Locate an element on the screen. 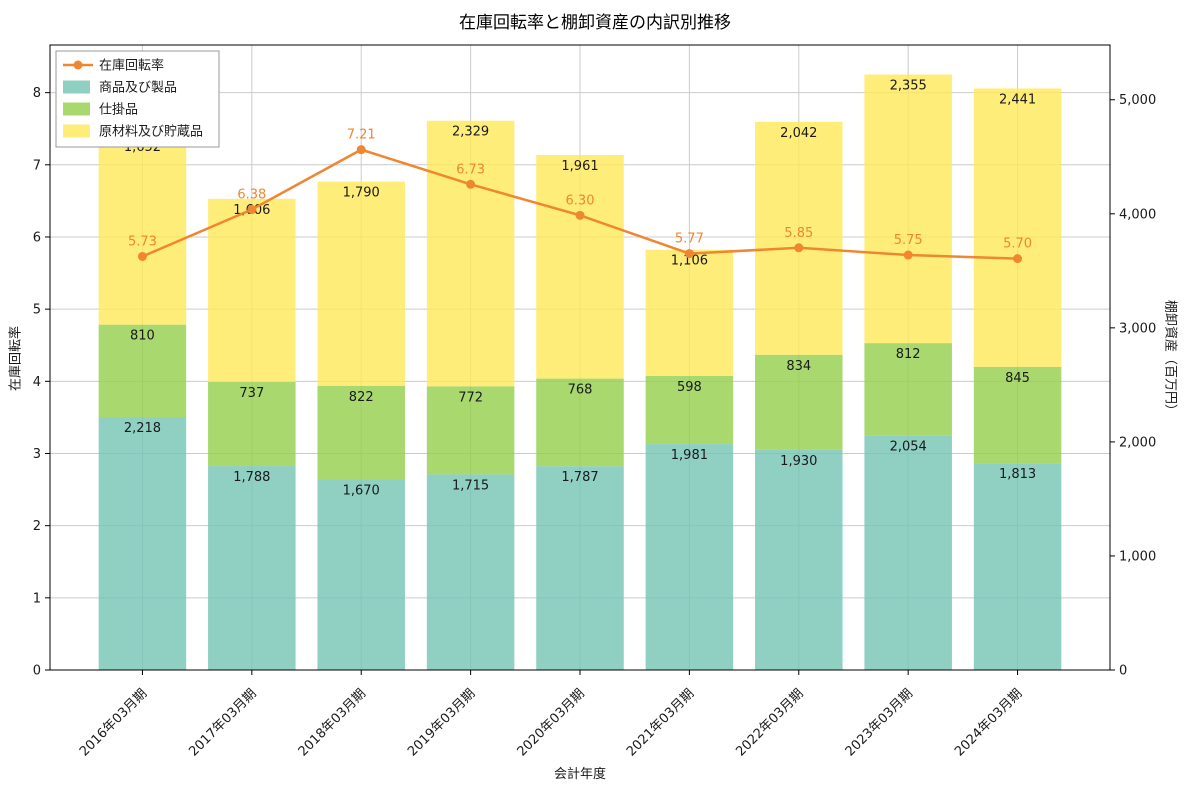  bar-label: 1,106 is located at coordinates (689, 261).